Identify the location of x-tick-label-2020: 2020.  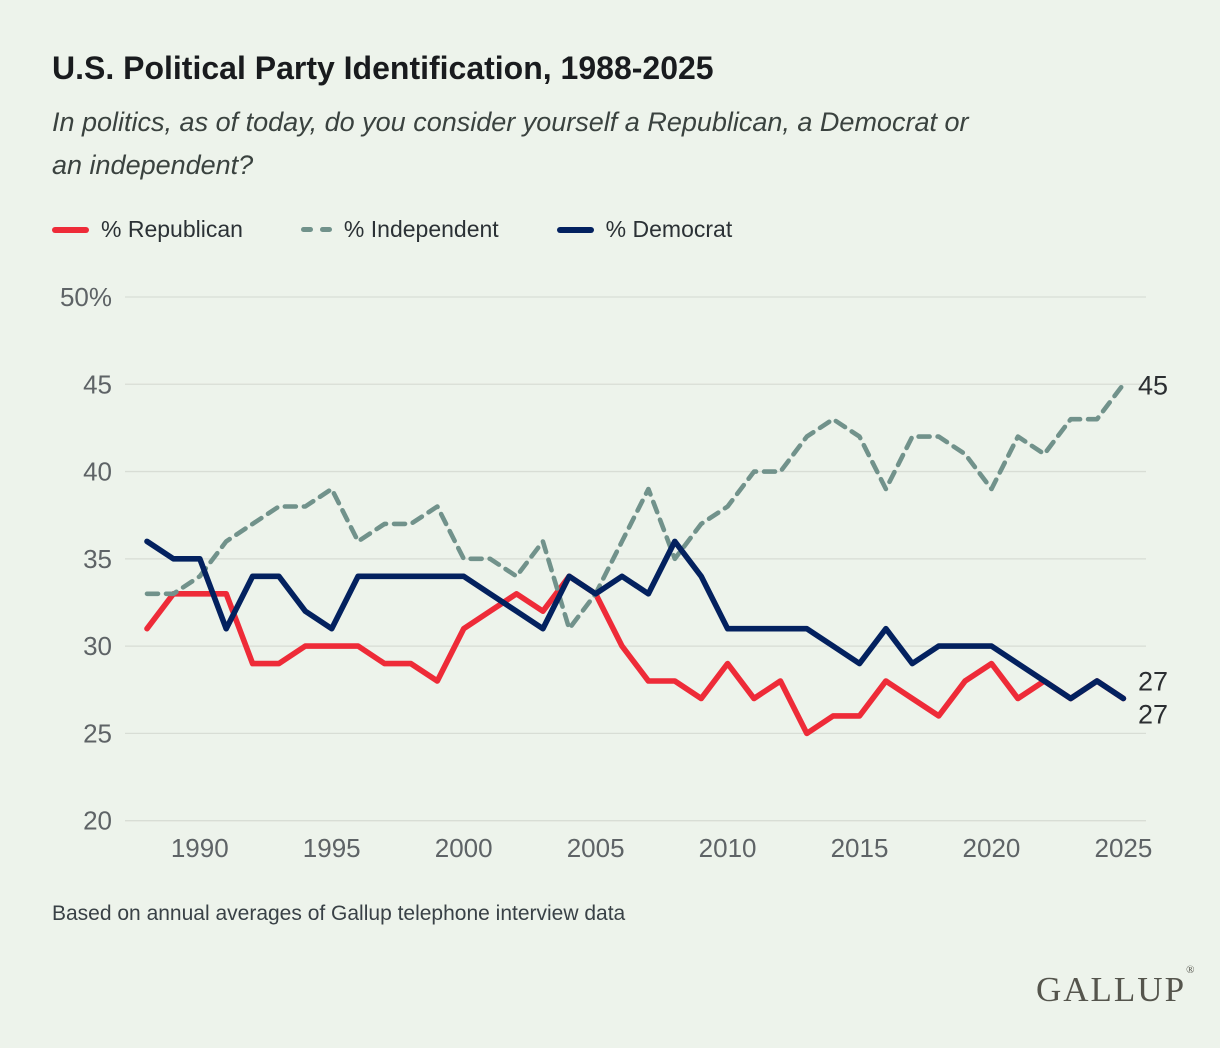
(992, 848).